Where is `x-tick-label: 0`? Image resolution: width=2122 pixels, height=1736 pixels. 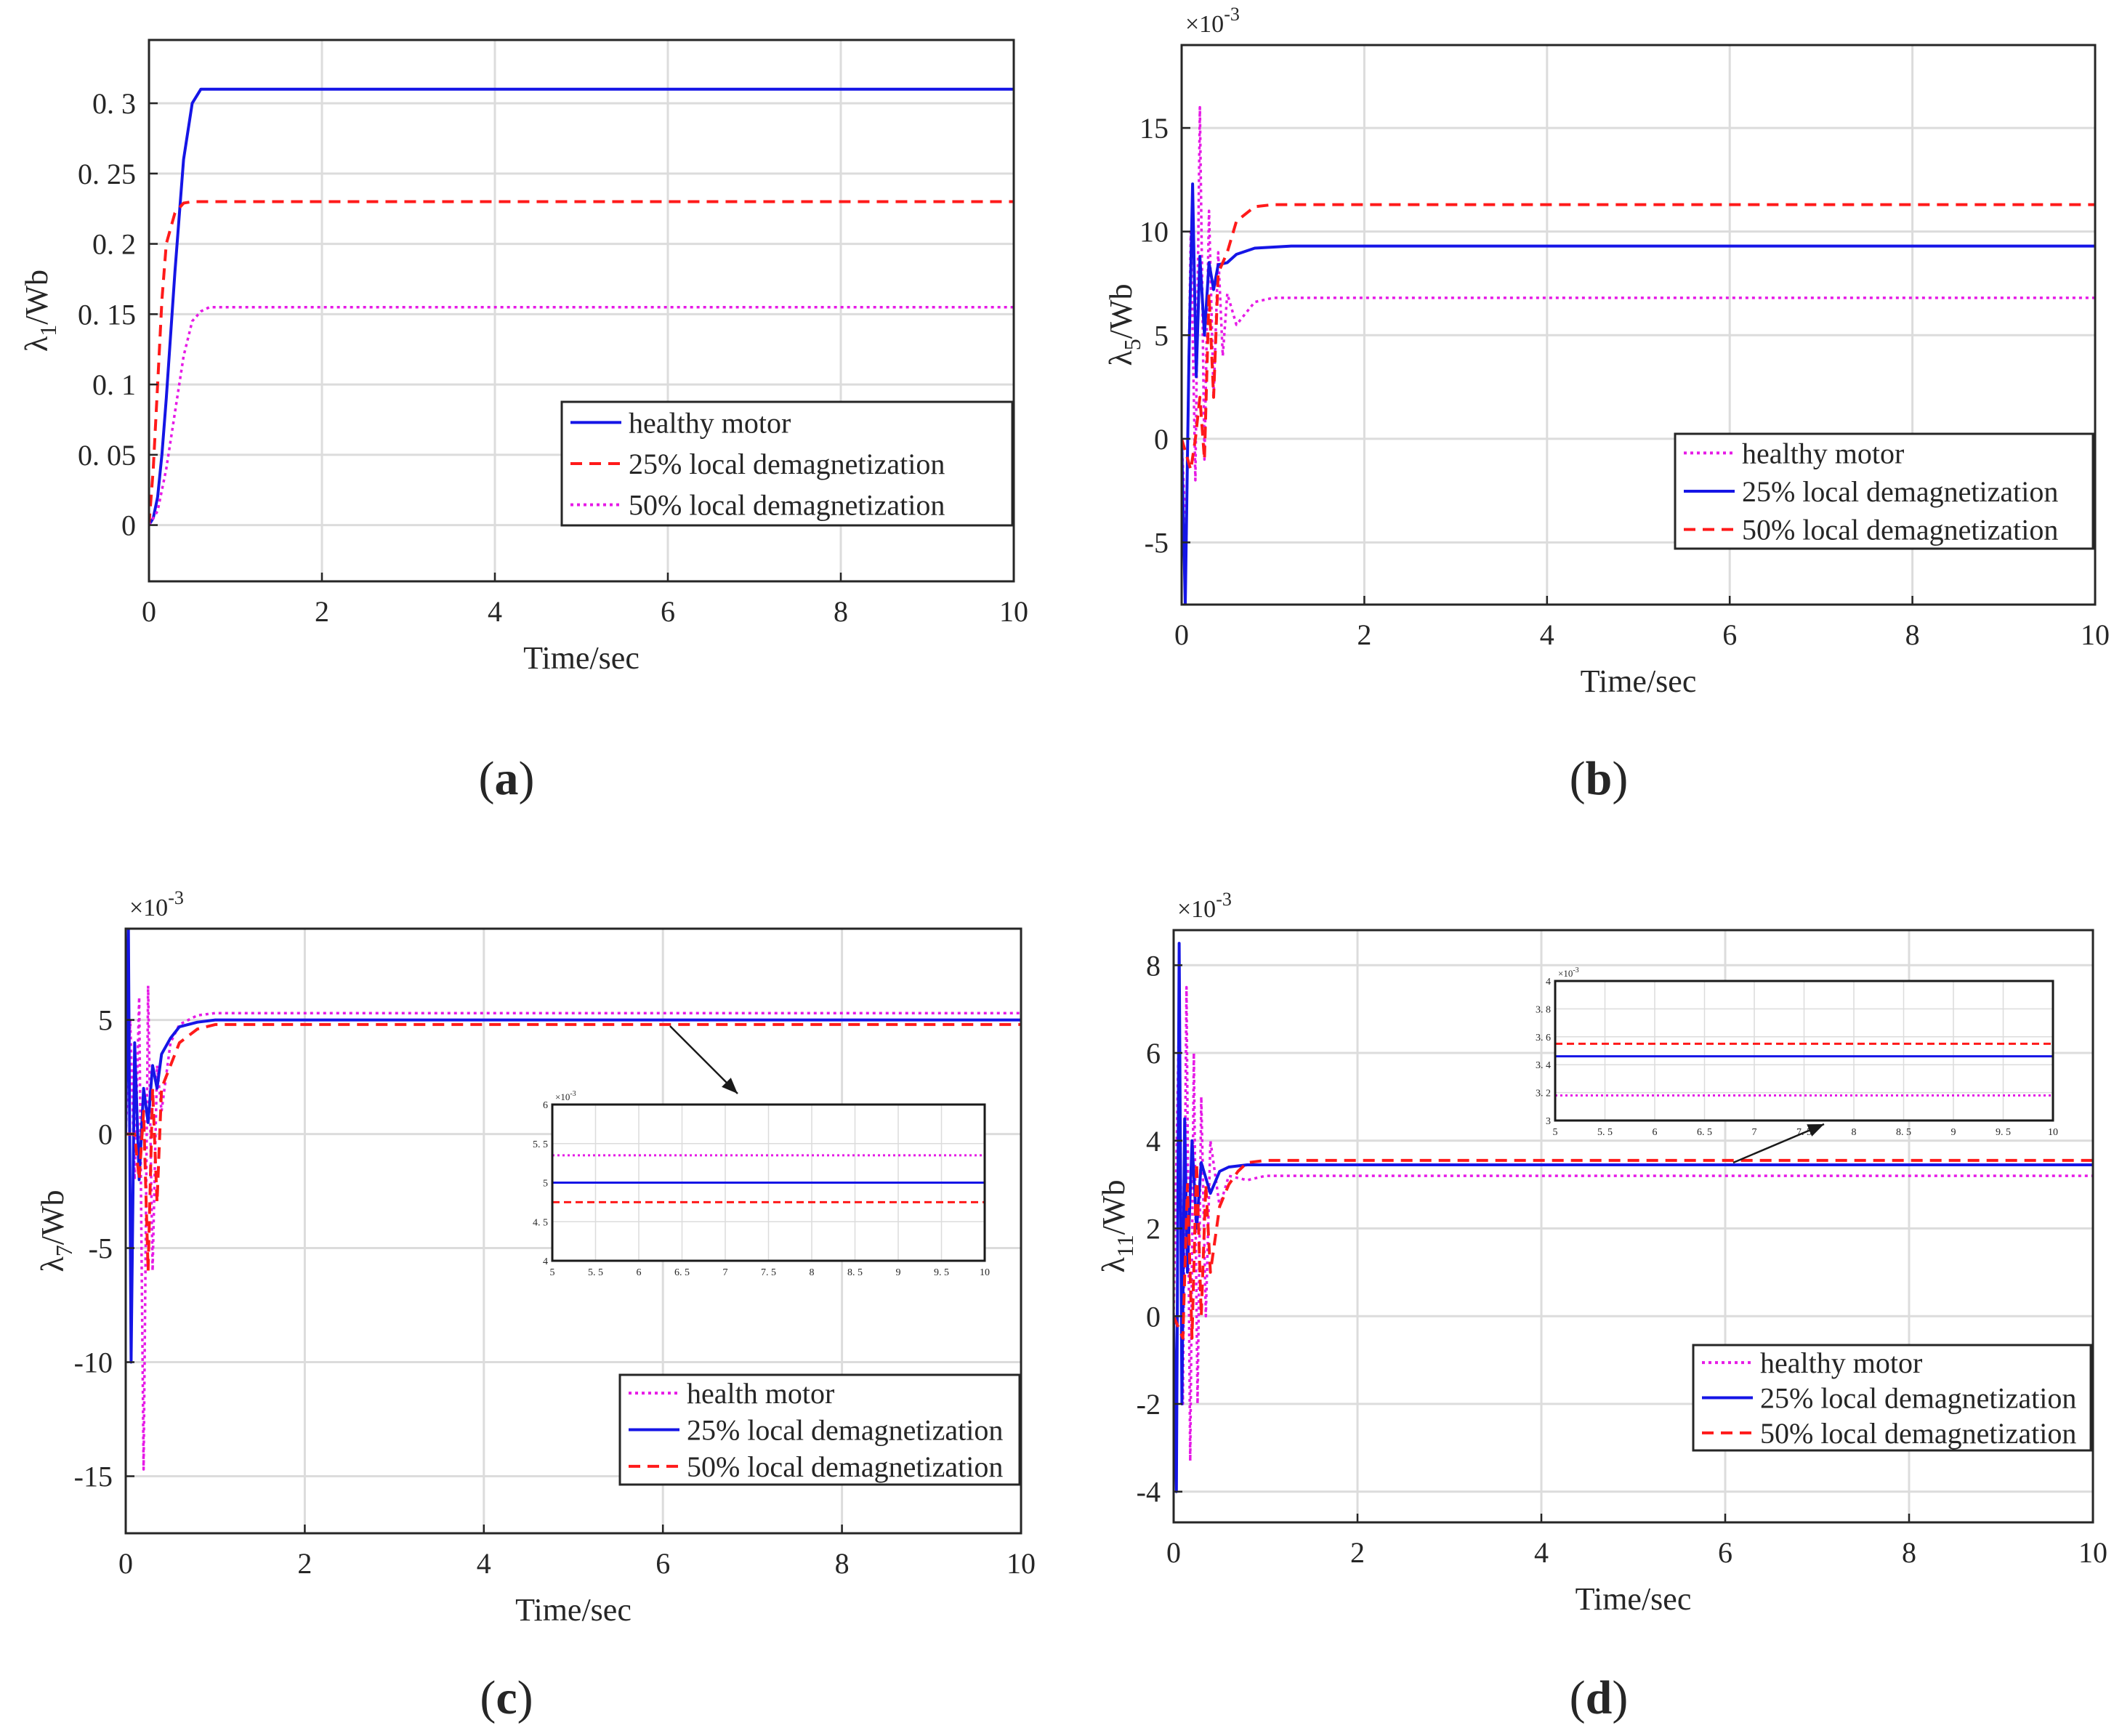 x-tick-label: 0 is located at coordinates (1181, 634).